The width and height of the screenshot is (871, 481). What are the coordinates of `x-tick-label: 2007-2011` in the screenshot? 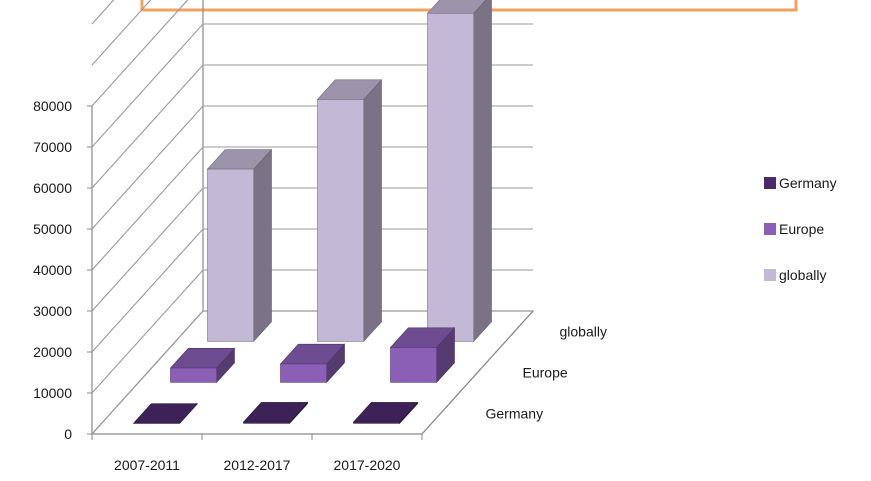 It's located at (147, 465).